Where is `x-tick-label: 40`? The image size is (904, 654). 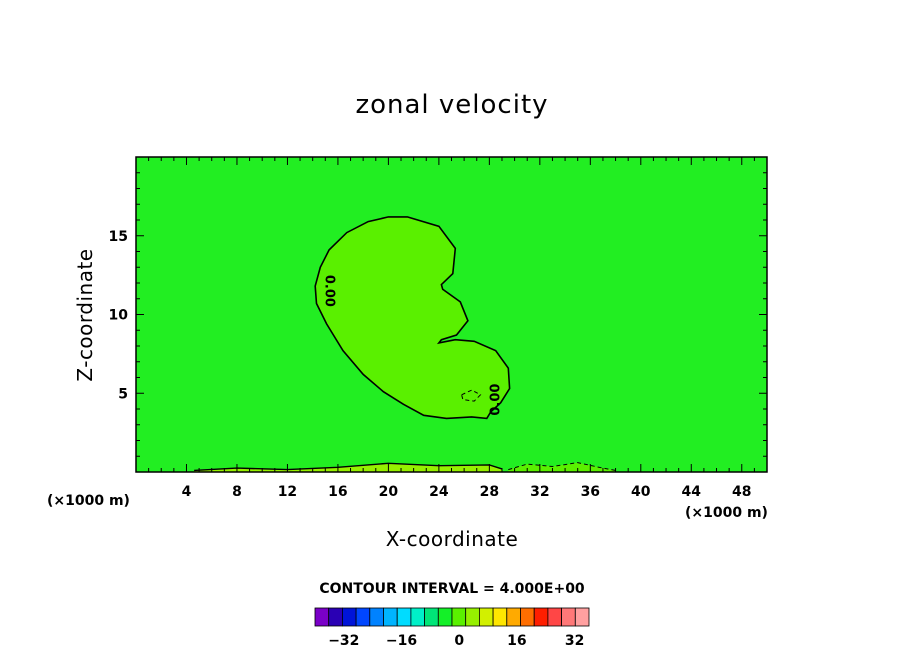
x-tick-label: 40 is located at coordinates (641, 492).